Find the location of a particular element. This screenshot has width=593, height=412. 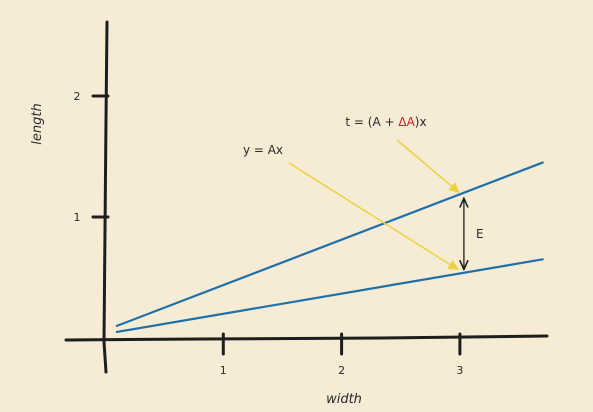

x-tick-label-1: 1 is located at coordinates (223, 370).